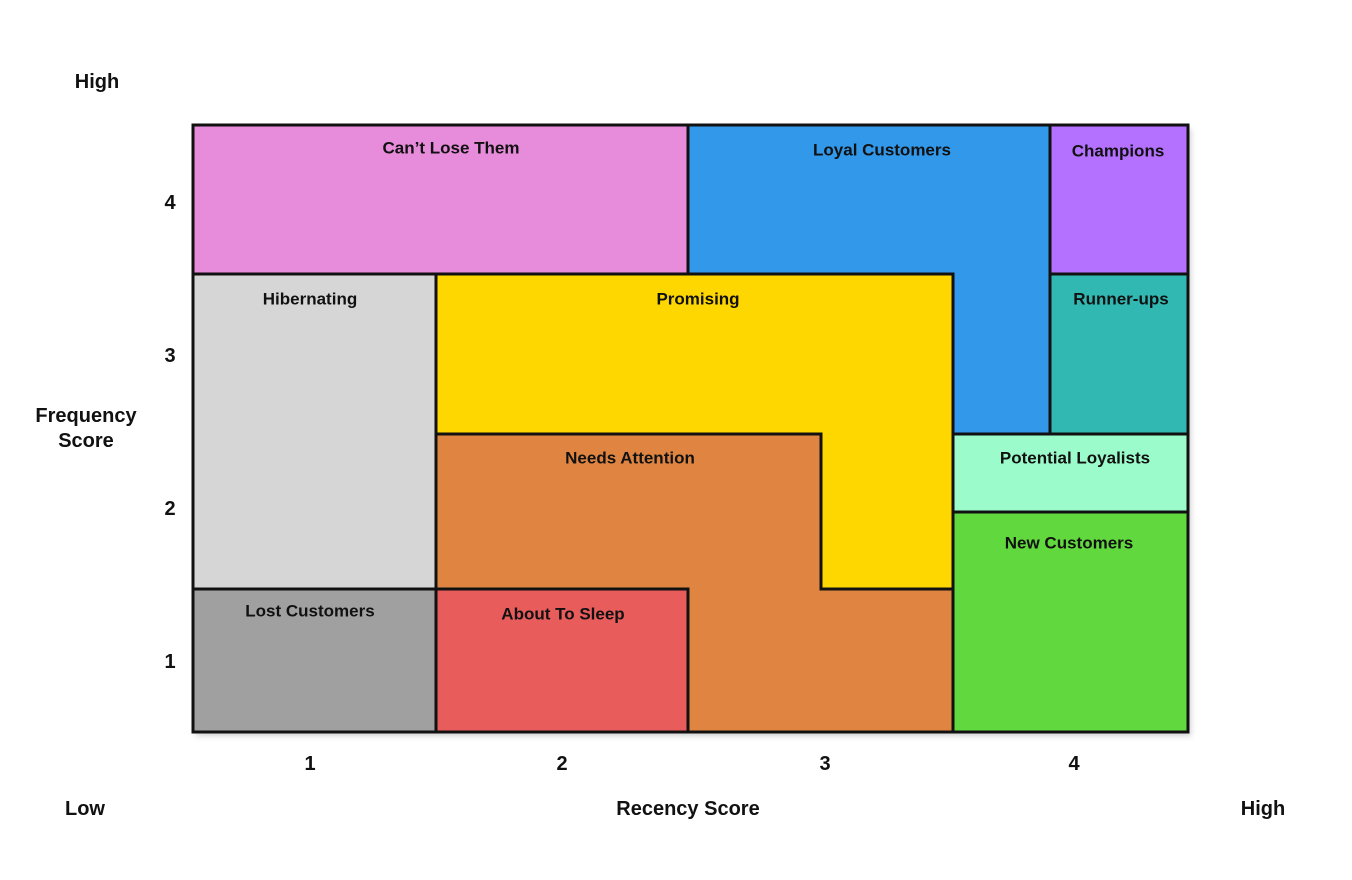  Describe the element at coordinates (170, 662) in the screenshot. I see `y-tick-1: 1` at that location.